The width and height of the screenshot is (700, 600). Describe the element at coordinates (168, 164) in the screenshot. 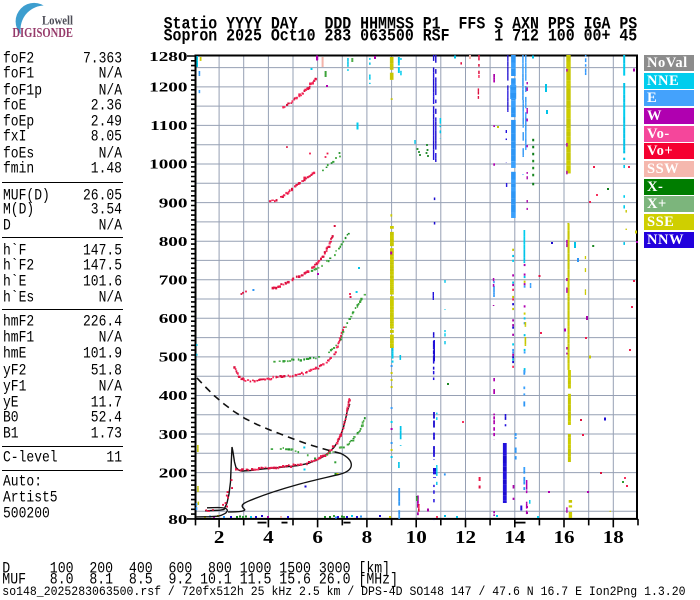

I see `svg-text: 1000` at that location.